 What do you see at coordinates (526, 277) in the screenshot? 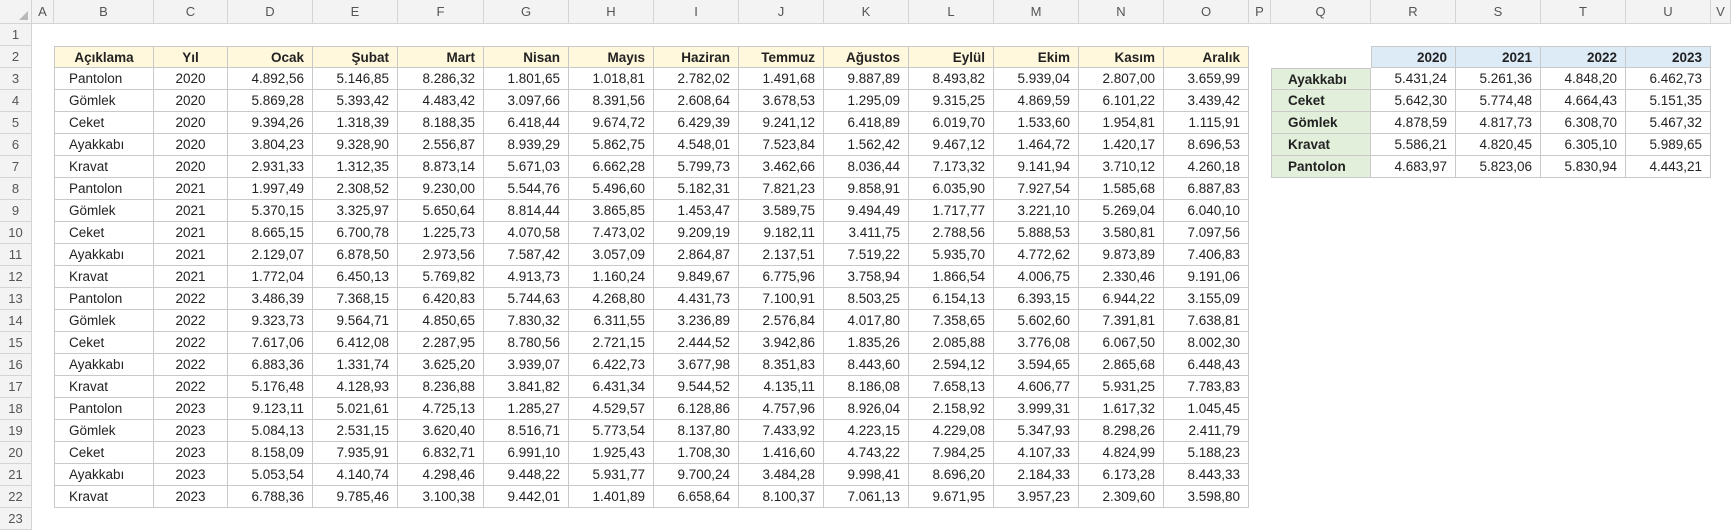
I see `main-table-cell: 4.913,73` at bounding box center [526, 277].